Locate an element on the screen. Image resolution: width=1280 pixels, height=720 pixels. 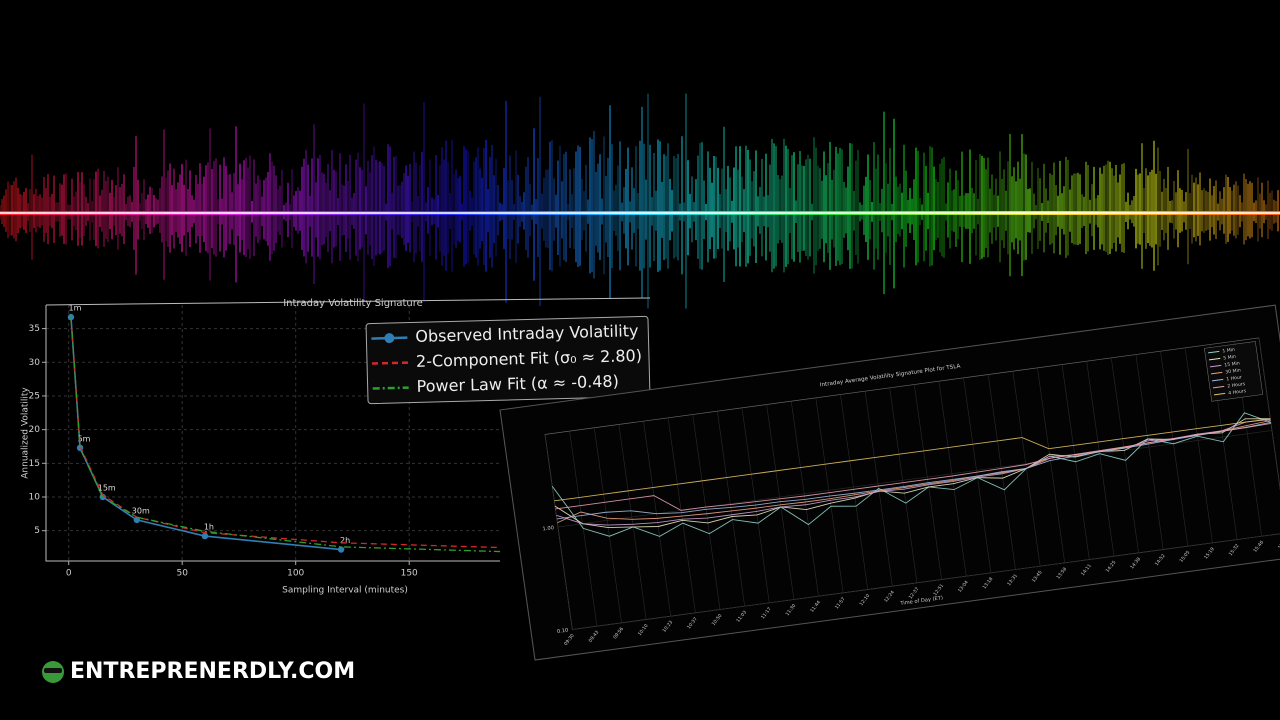
legend-label: 30 Min is located at coordinates (1233, 371).